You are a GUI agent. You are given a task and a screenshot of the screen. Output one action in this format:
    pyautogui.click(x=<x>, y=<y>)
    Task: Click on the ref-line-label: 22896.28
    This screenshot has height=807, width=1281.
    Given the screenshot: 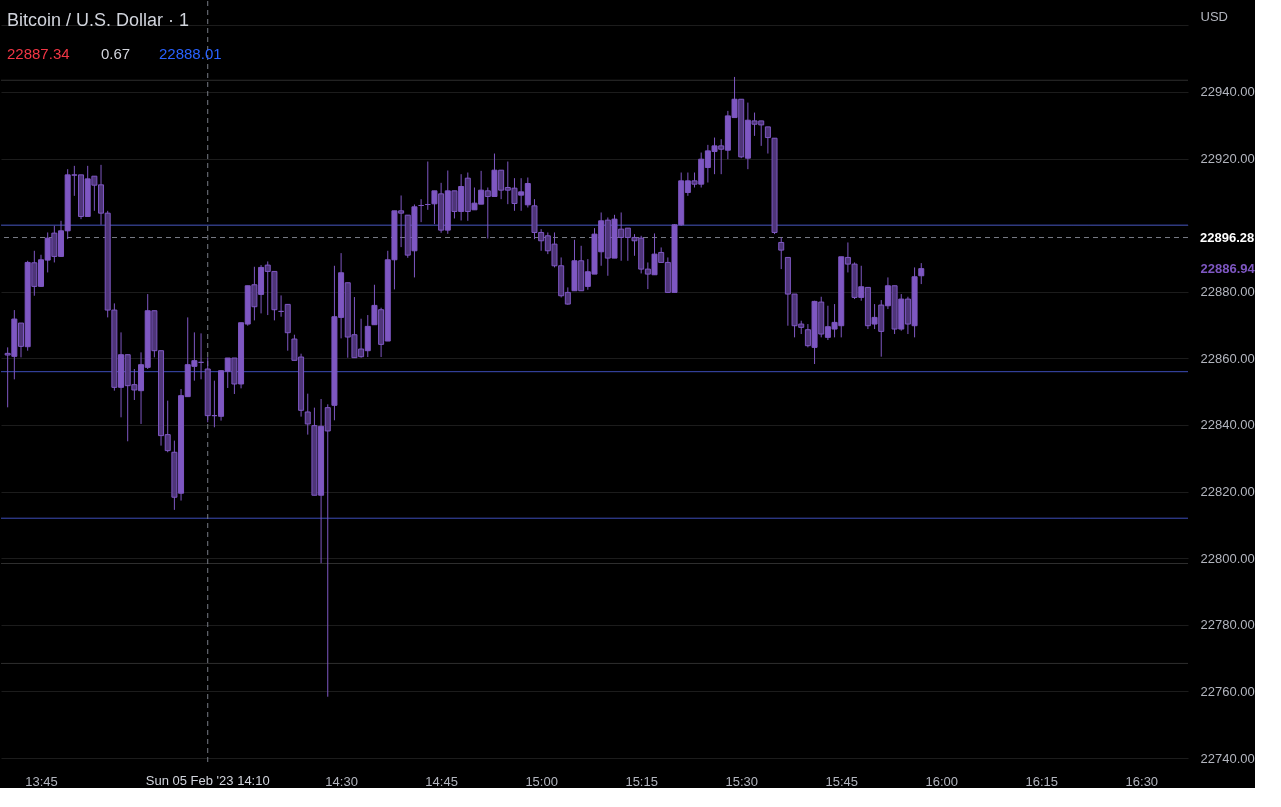 What is the action you would take?
    pyautogui.click(x=1227, y=237)
    